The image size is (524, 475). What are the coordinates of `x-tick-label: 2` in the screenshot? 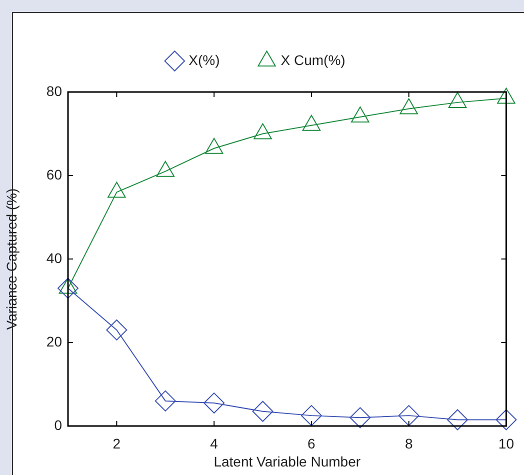 It's located at (116, 443).